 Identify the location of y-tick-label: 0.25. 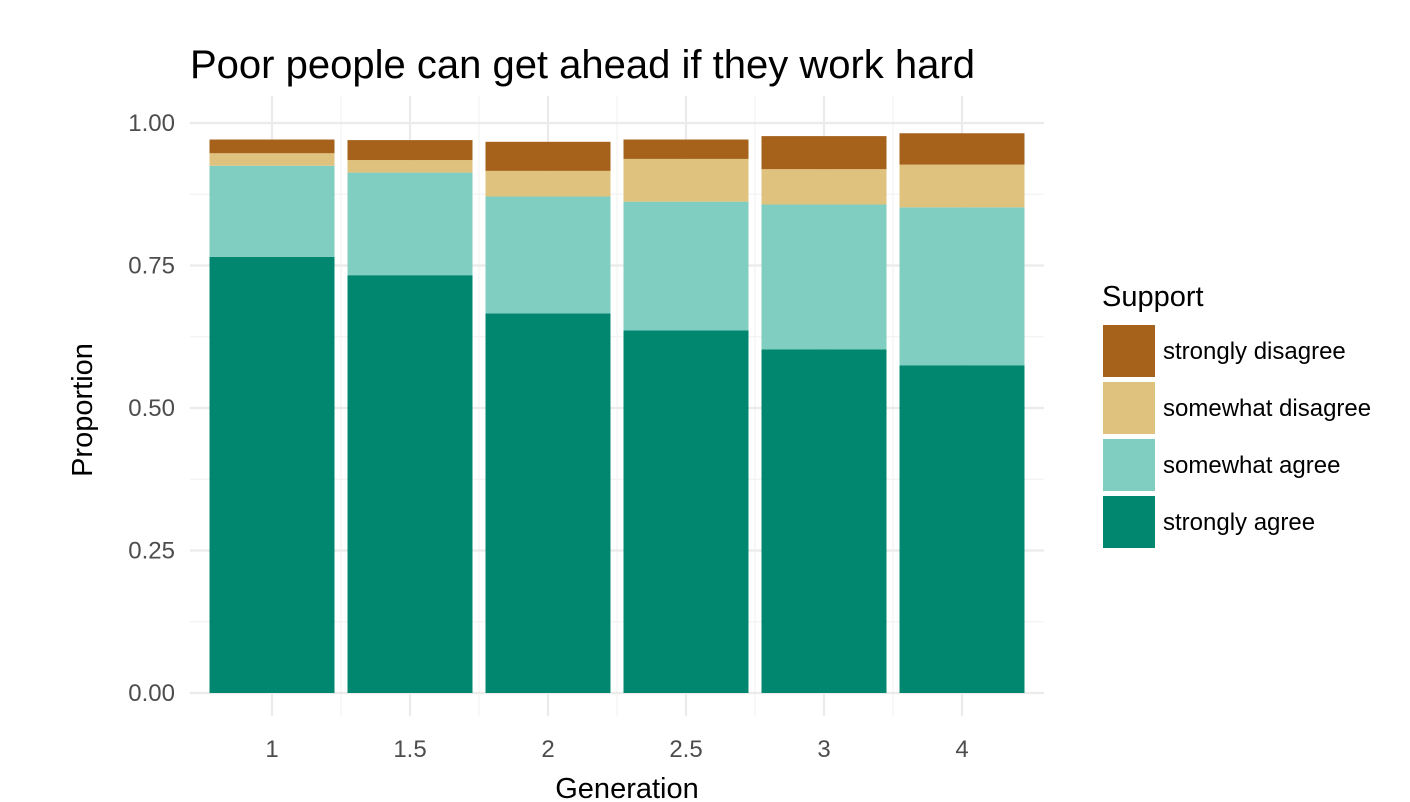
(151, 551).